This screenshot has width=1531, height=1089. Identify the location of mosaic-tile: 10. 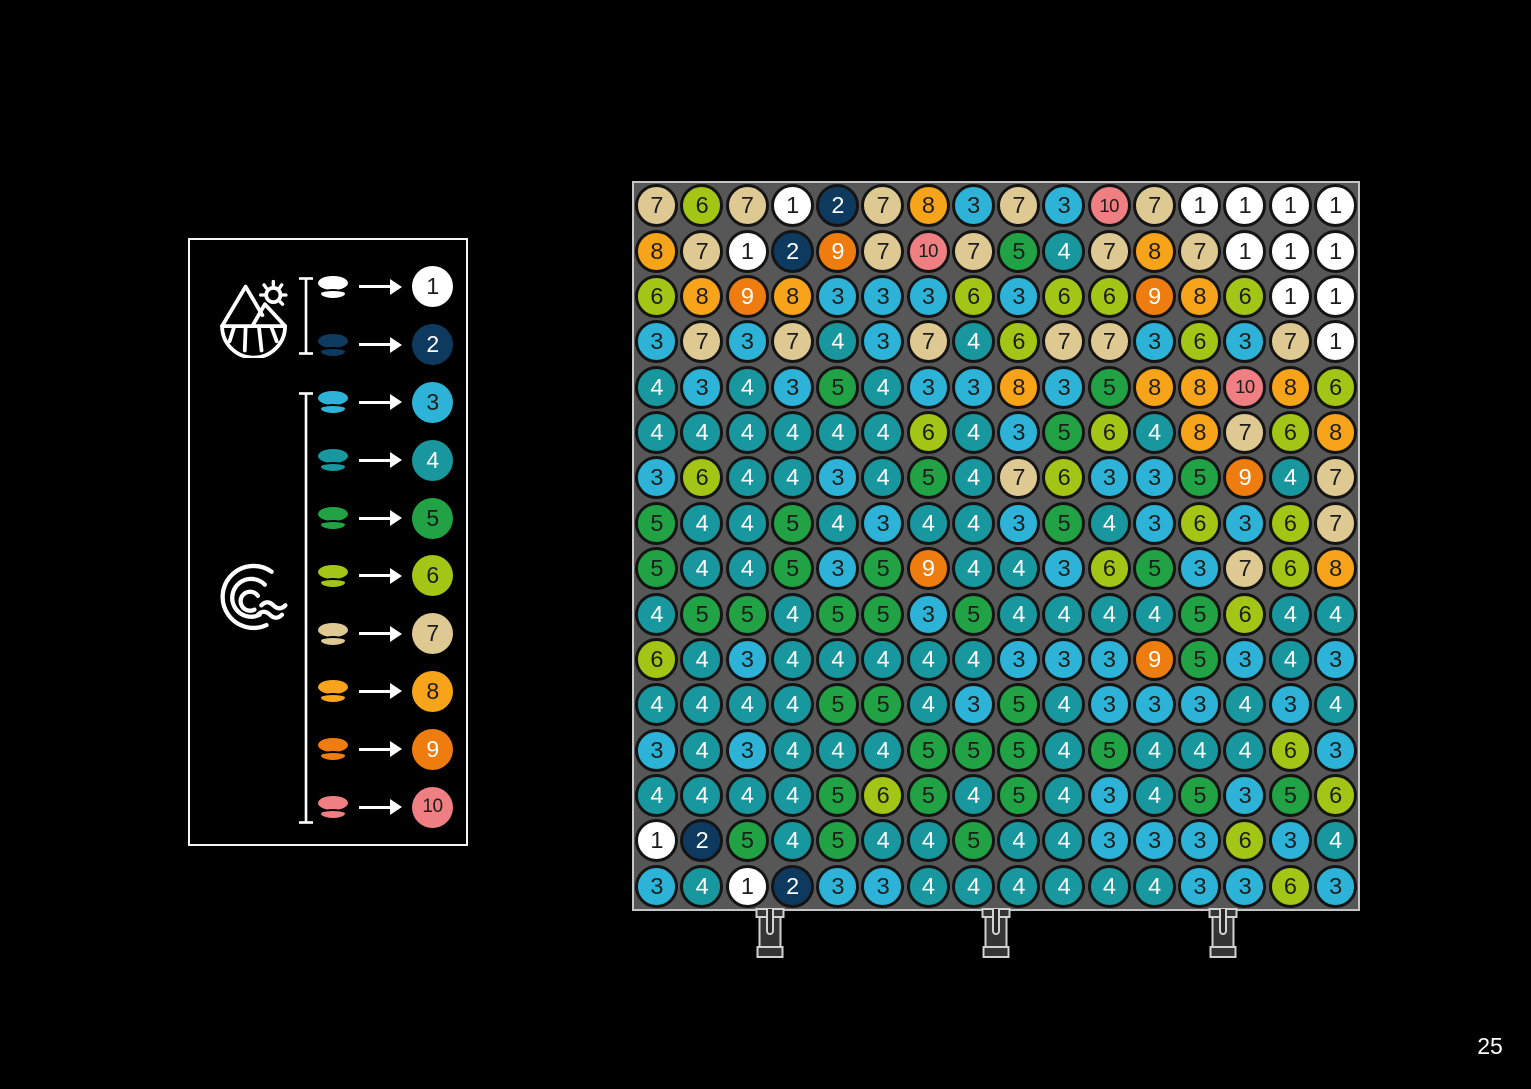
(928, 251).